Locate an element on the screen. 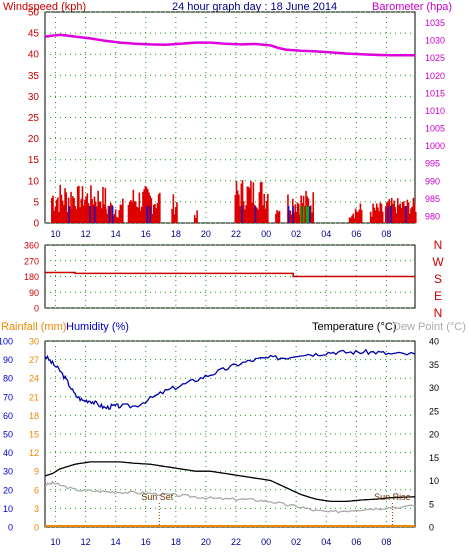 The image size is (468, 555). direction-tick-label: 0 is located at coordinates (36, 309).